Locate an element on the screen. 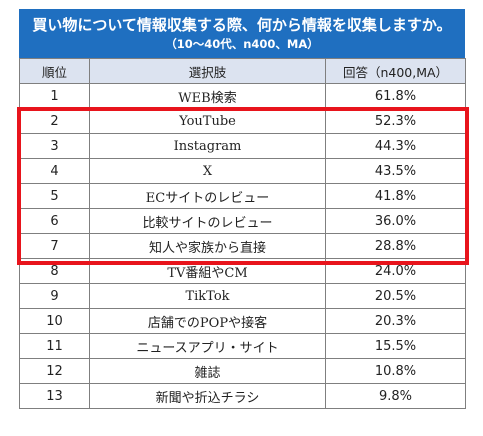 The image size is (483, 436). table-row: 5 ECサイトのレビュー 41.8% is located at coordinates (242, 196).